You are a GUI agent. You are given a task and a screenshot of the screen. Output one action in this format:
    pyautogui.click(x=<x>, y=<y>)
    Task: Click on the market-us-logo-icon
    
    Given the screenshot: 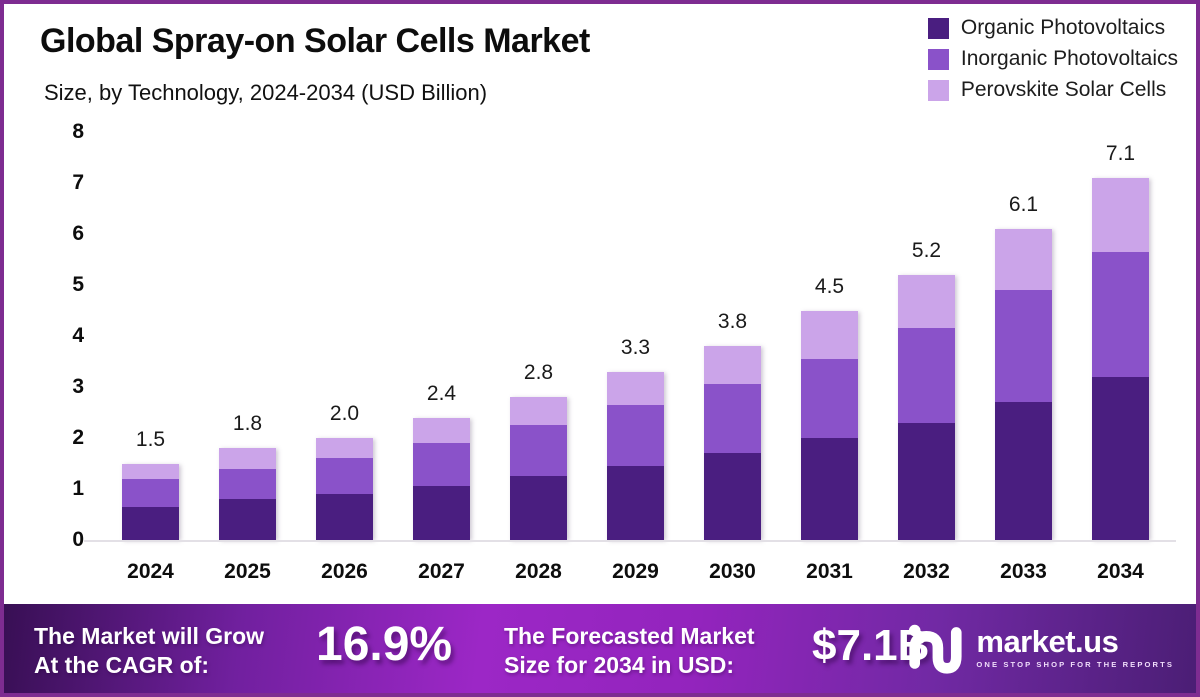 What is the action you would take?
    pyautogui.click(x=935, y=649)
    